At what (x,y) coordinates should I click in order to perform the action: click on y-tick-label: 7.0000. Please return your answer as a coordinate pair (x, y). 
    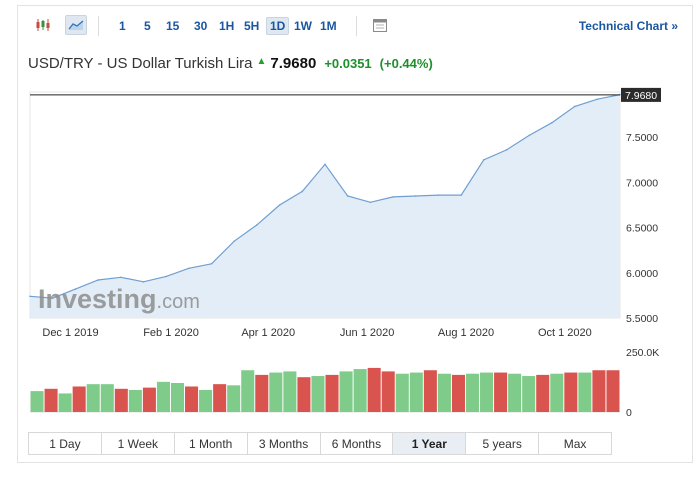
    Looking at the image, I should click on (642, 183).